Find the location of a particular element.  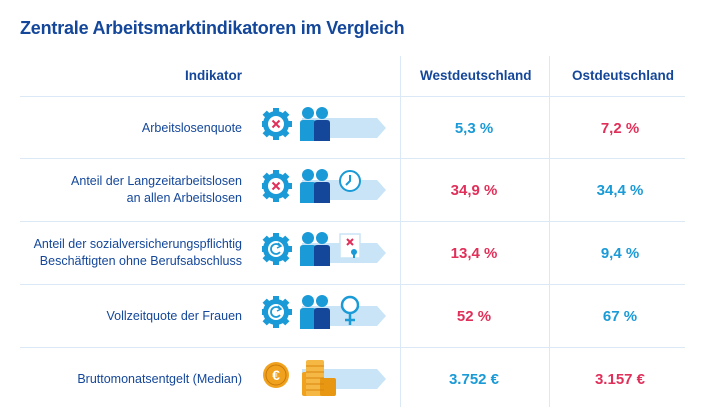

indicator-label: Bruttomonatsentgelt (Median) is located at coordinates (159, 378).